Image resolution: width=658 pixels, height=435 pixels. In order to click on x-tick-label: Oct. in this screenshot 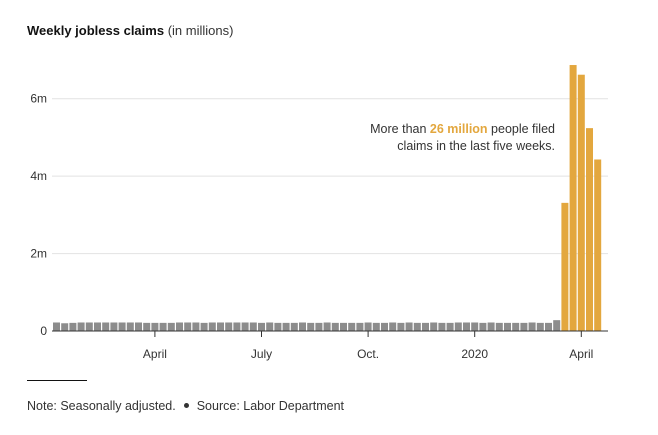, I will do `click(368, 354)`.